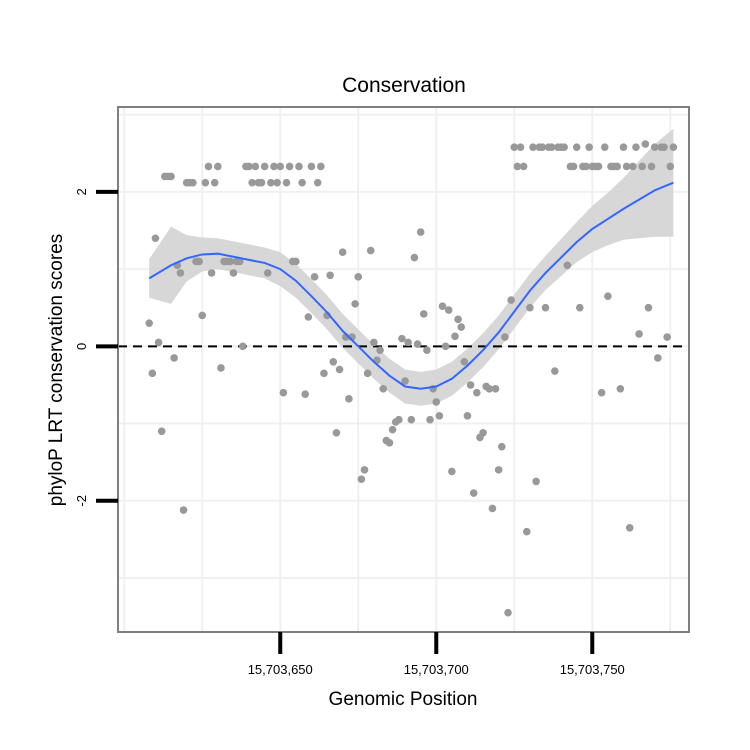 The height and width of the screenshot is (750, 750). Describe the element at coordinates (56, 370) in the screenshot. I see `y-axis-label: phyloP LRT conservation scores` at that location.